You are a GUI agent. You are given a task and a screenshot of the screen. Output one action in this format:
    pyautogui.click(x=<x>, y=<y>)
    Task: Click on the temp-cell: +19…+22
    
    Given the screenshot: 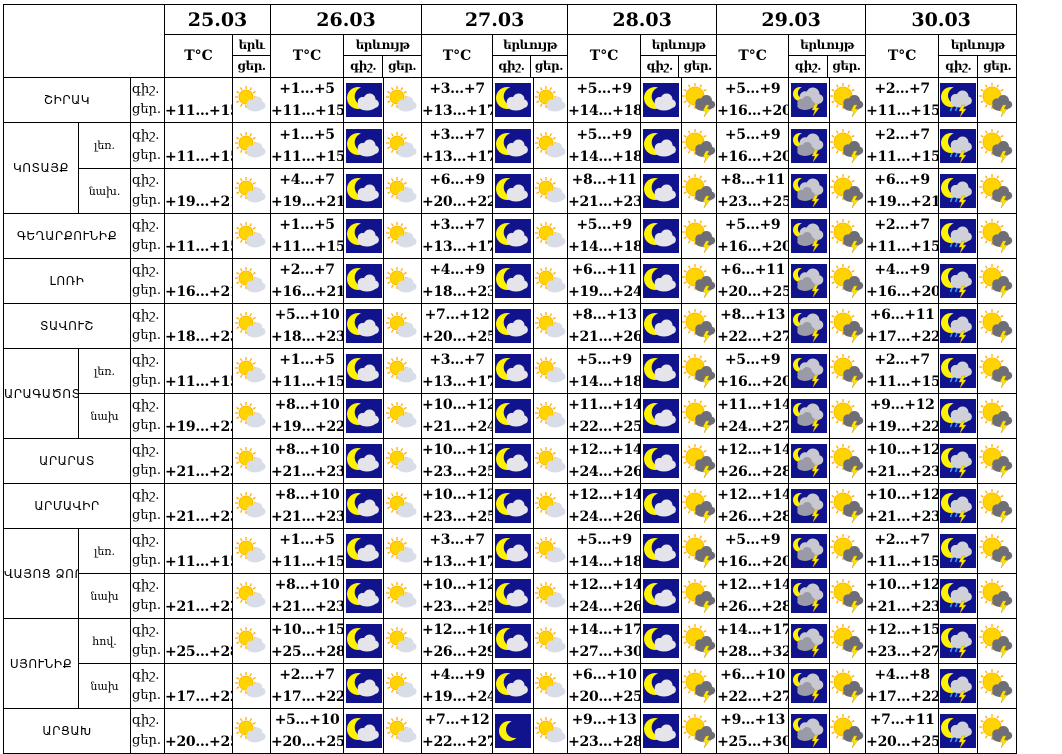 What is the action you would take?
    pyautogui.click(x=199, y=416)
    